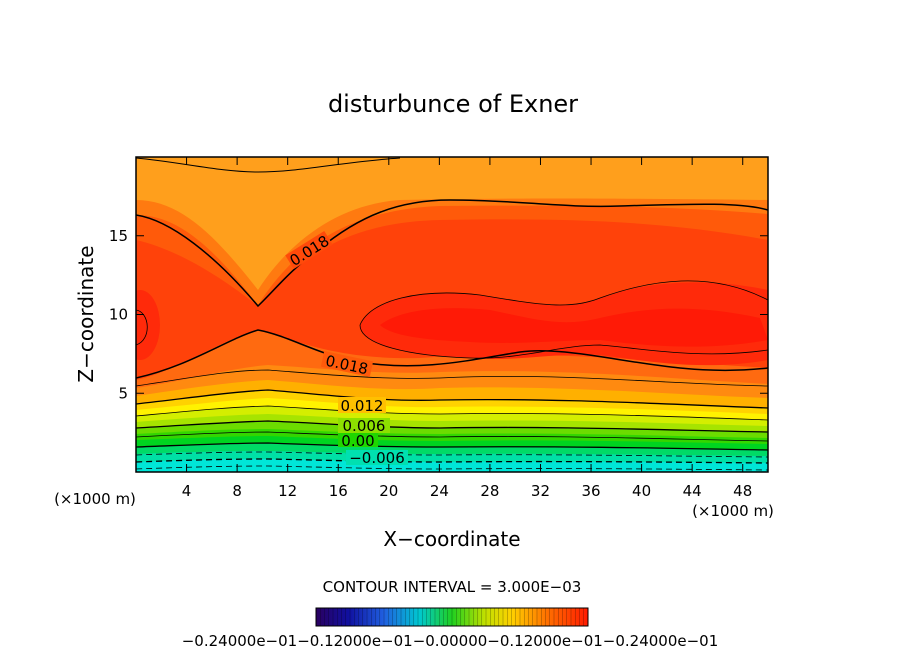 This screenshot has width=904, height=654. I want to click on colorbar-ticks, so click(452, 617).